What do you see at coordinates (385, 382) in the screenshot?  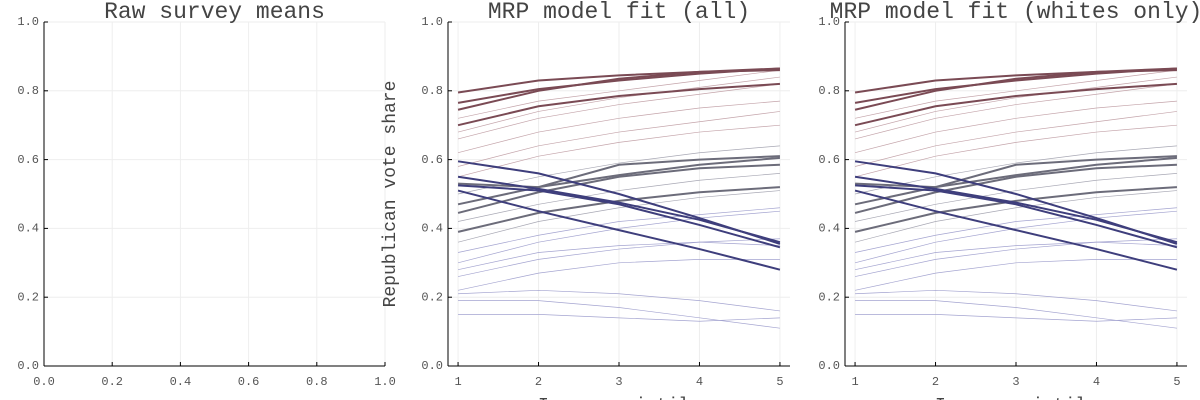 I see `x-tick-label: 1.0` at bounding box center [385, 382].